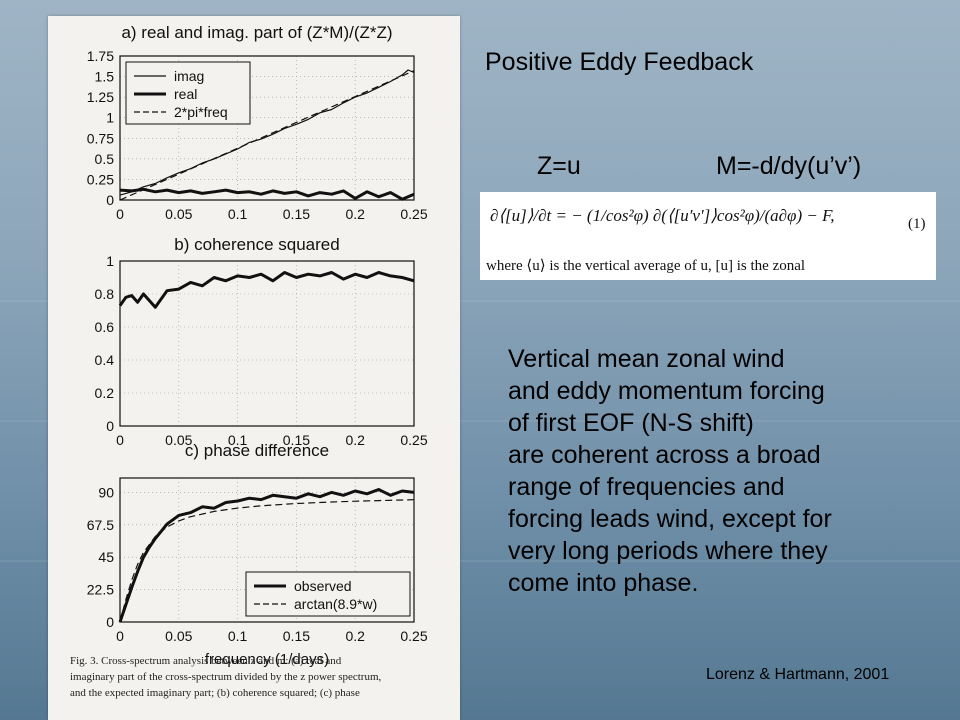 The height and width of the screenshot is (720, 960). Describe the element at coordinates (646, 487) in the screenshot. I see `description-line: range of frequencies and` at that location.